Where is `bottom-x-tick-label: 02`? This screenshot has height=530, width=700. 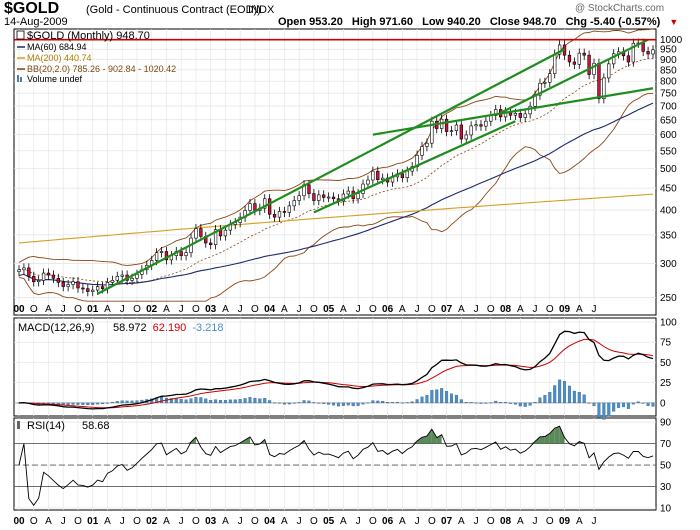
bottom-x-tick-label: 02 is located at coordinates (152, 521).